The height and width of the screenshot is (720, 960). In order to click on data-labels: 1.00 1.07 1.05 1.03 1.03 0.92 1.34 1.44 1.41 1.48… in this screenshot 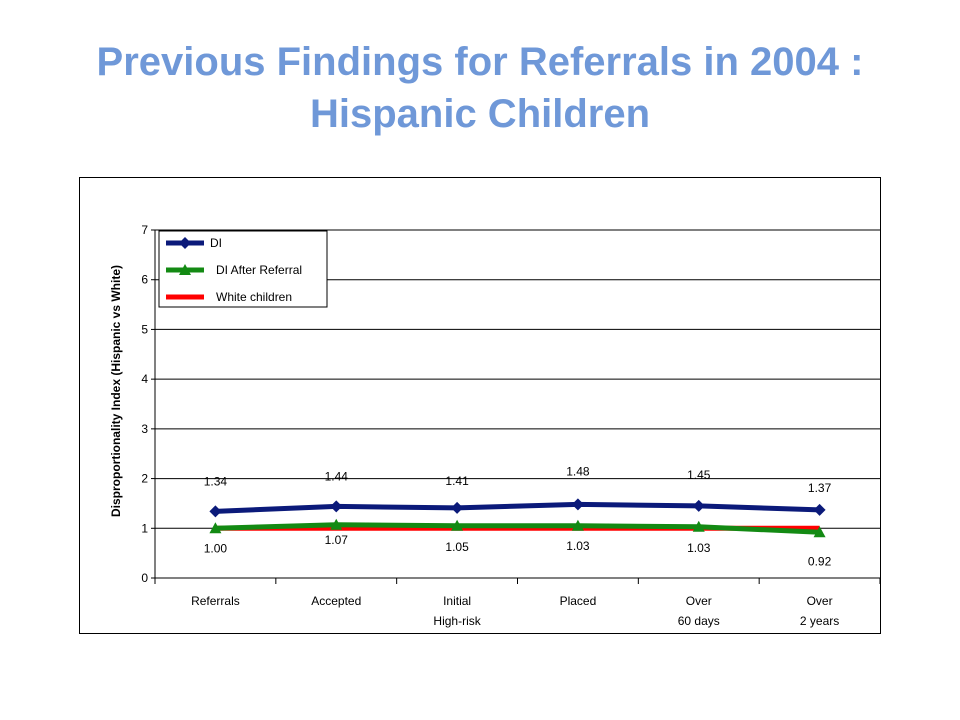, I will do `click(518, 516)`.